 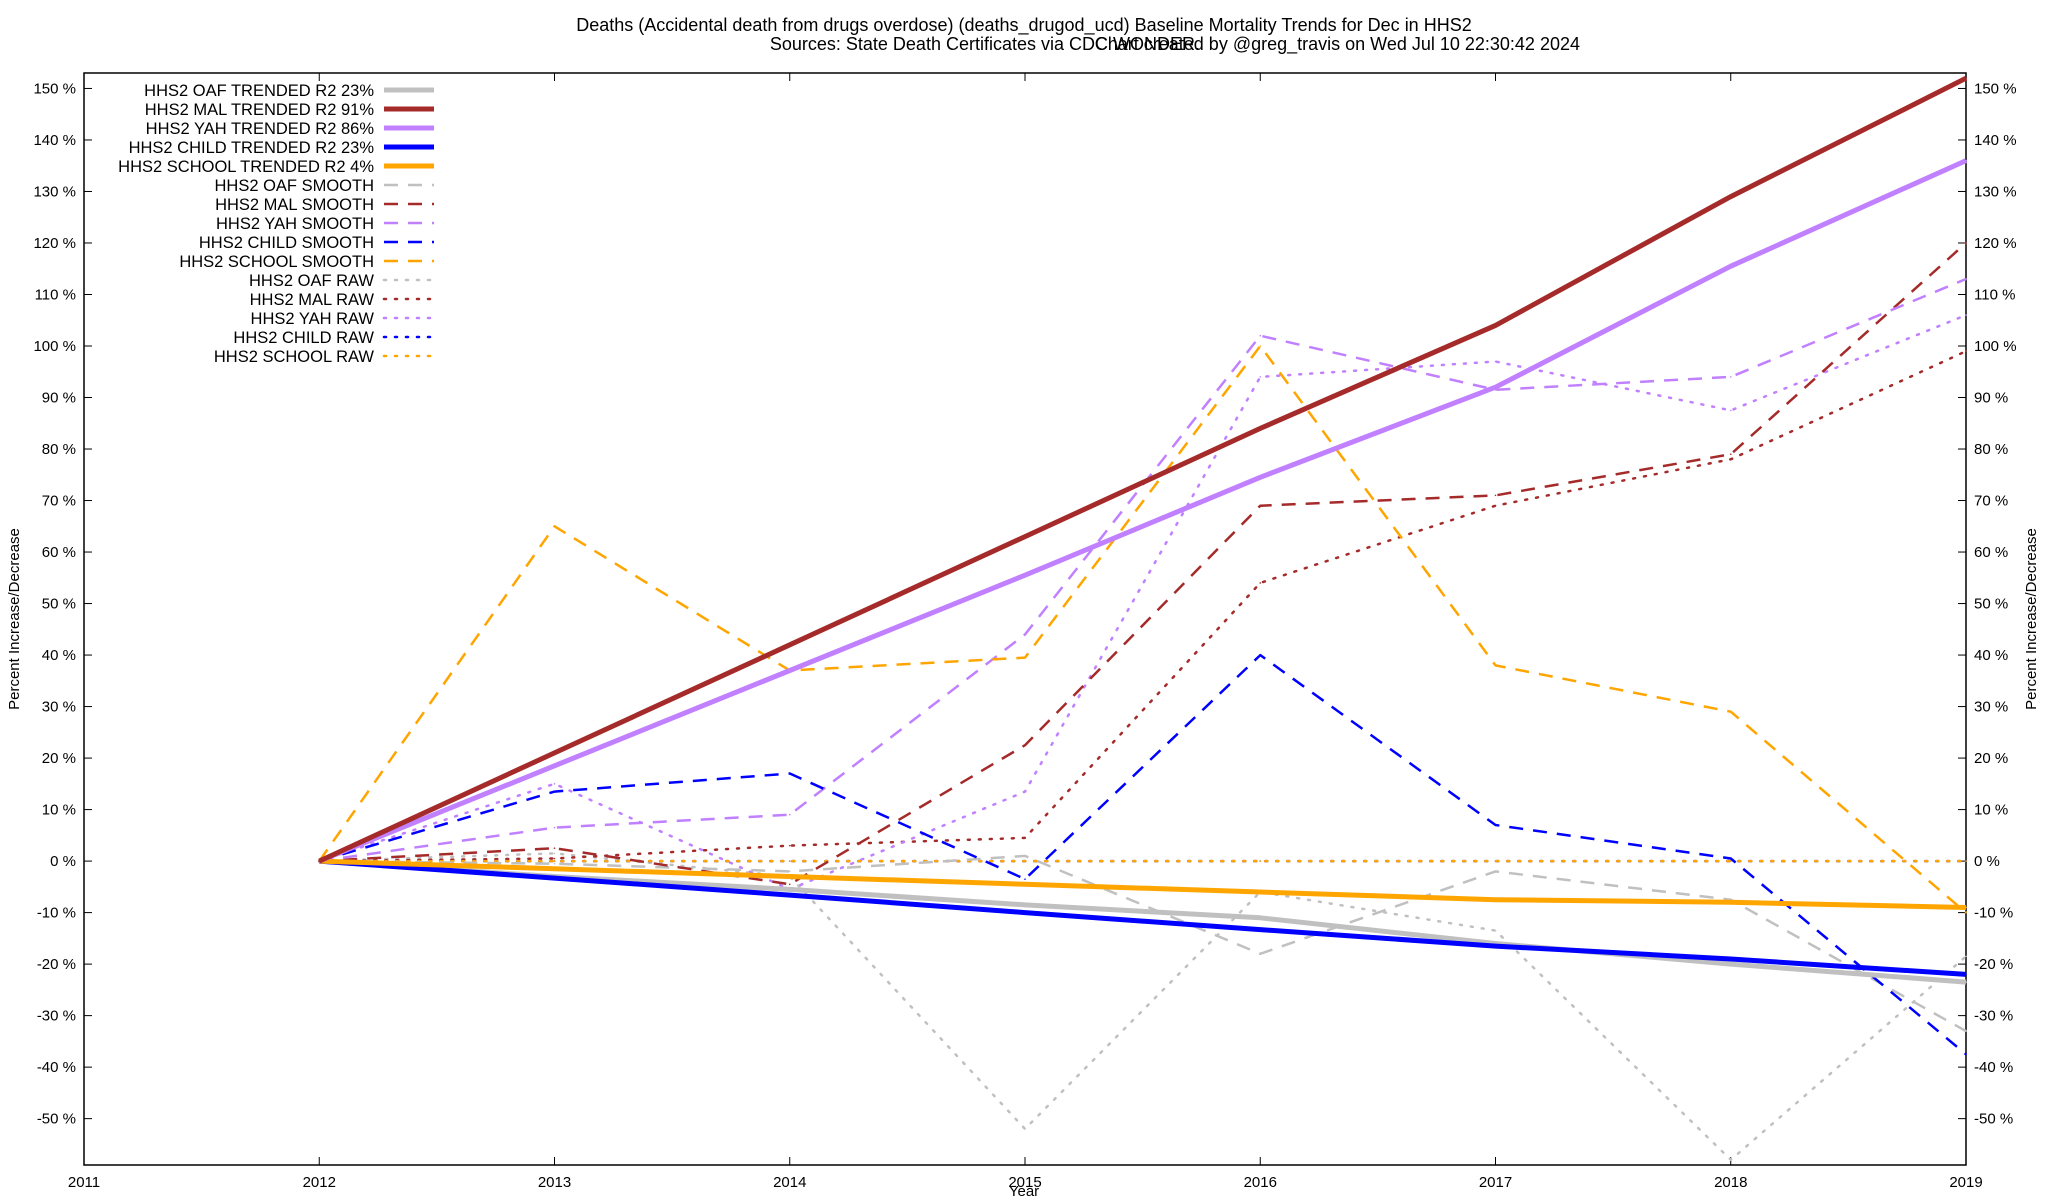 I want to click on y-tick-label-left: 10 %, so click(x=59, y=810).